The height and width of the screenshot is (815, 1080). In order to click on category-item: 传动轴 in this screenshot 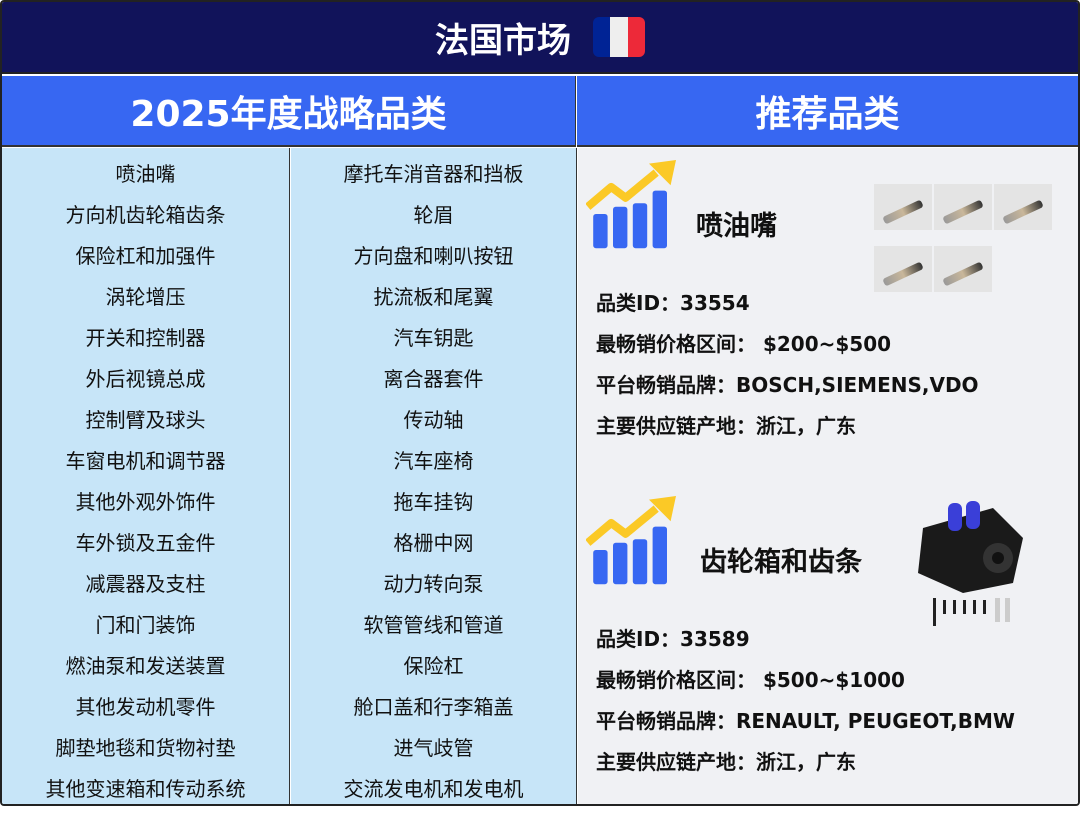, I will do `click(433, 420)`.